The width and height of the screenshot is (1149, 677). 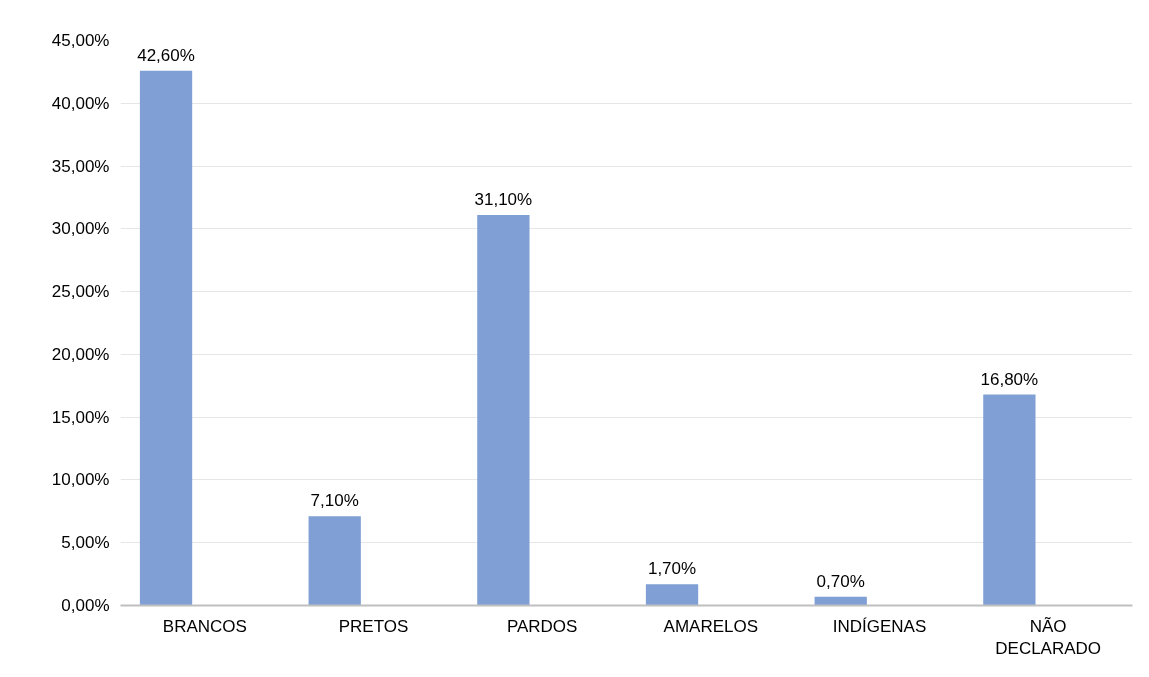 What do you see at coordinates (80, 229) in the screenshot?
I see `y-tick-label: 30,00%` at bounding box center [80, 229].